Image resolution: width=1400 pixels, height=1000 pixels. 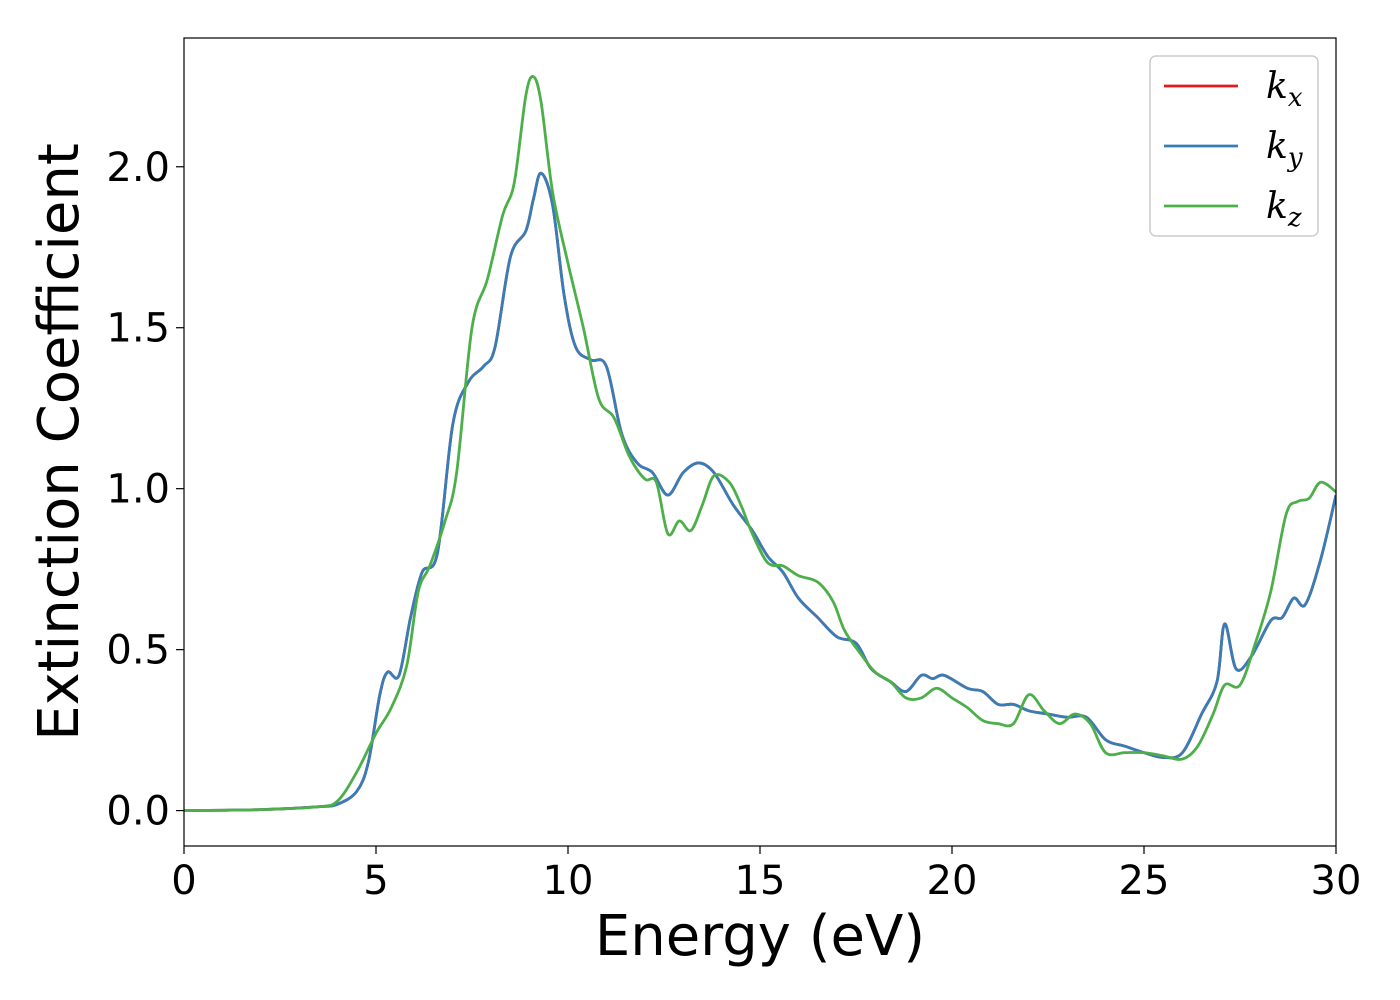 What do you see at coordinates (138, 329) in the screenshot?
I see `y-tick-label: 1.5` at bounding box center [138, 329].